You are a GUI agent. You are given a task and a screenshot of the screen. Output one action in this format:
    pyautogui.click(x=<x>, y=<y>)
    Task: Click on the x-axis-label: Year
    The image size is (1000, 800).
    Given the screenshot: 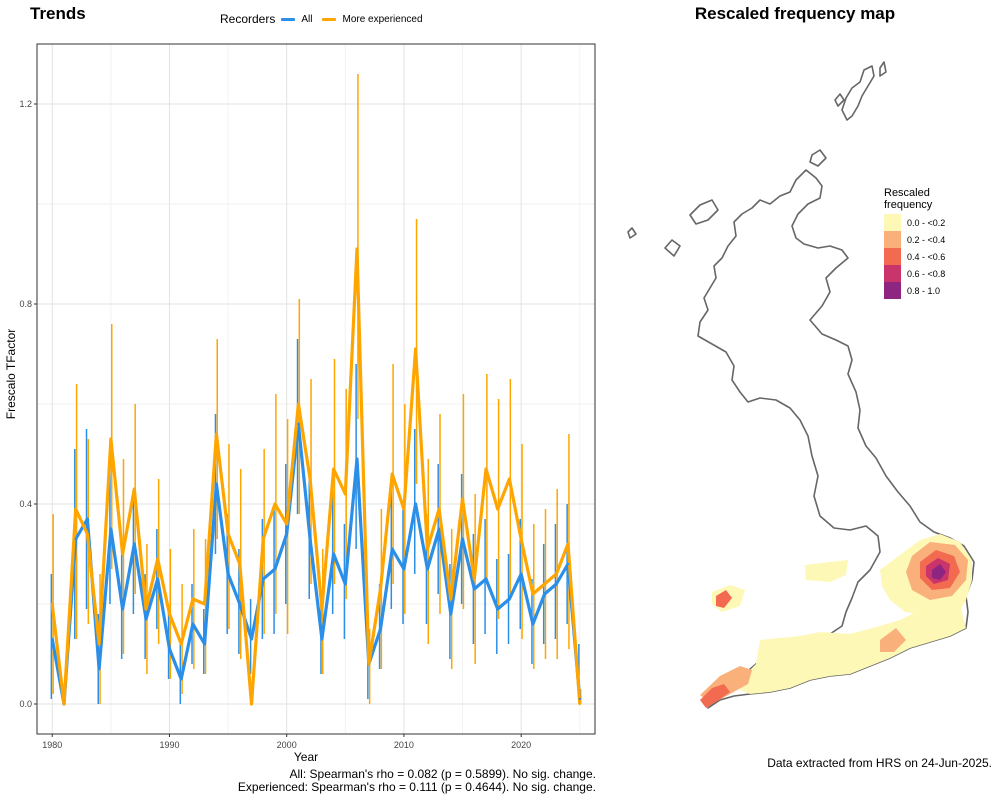 What is the action you would take?
    pyautogui.click(x=306, y=757)
    